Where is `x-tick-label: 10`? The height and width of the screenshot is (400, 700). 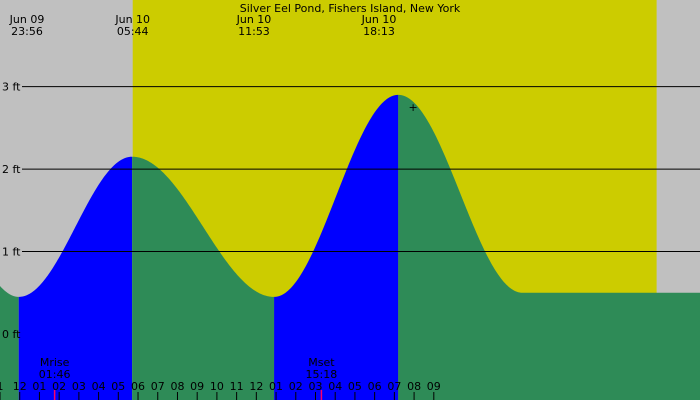
x-tick-label: 10 is located at coordinates (217, 386).